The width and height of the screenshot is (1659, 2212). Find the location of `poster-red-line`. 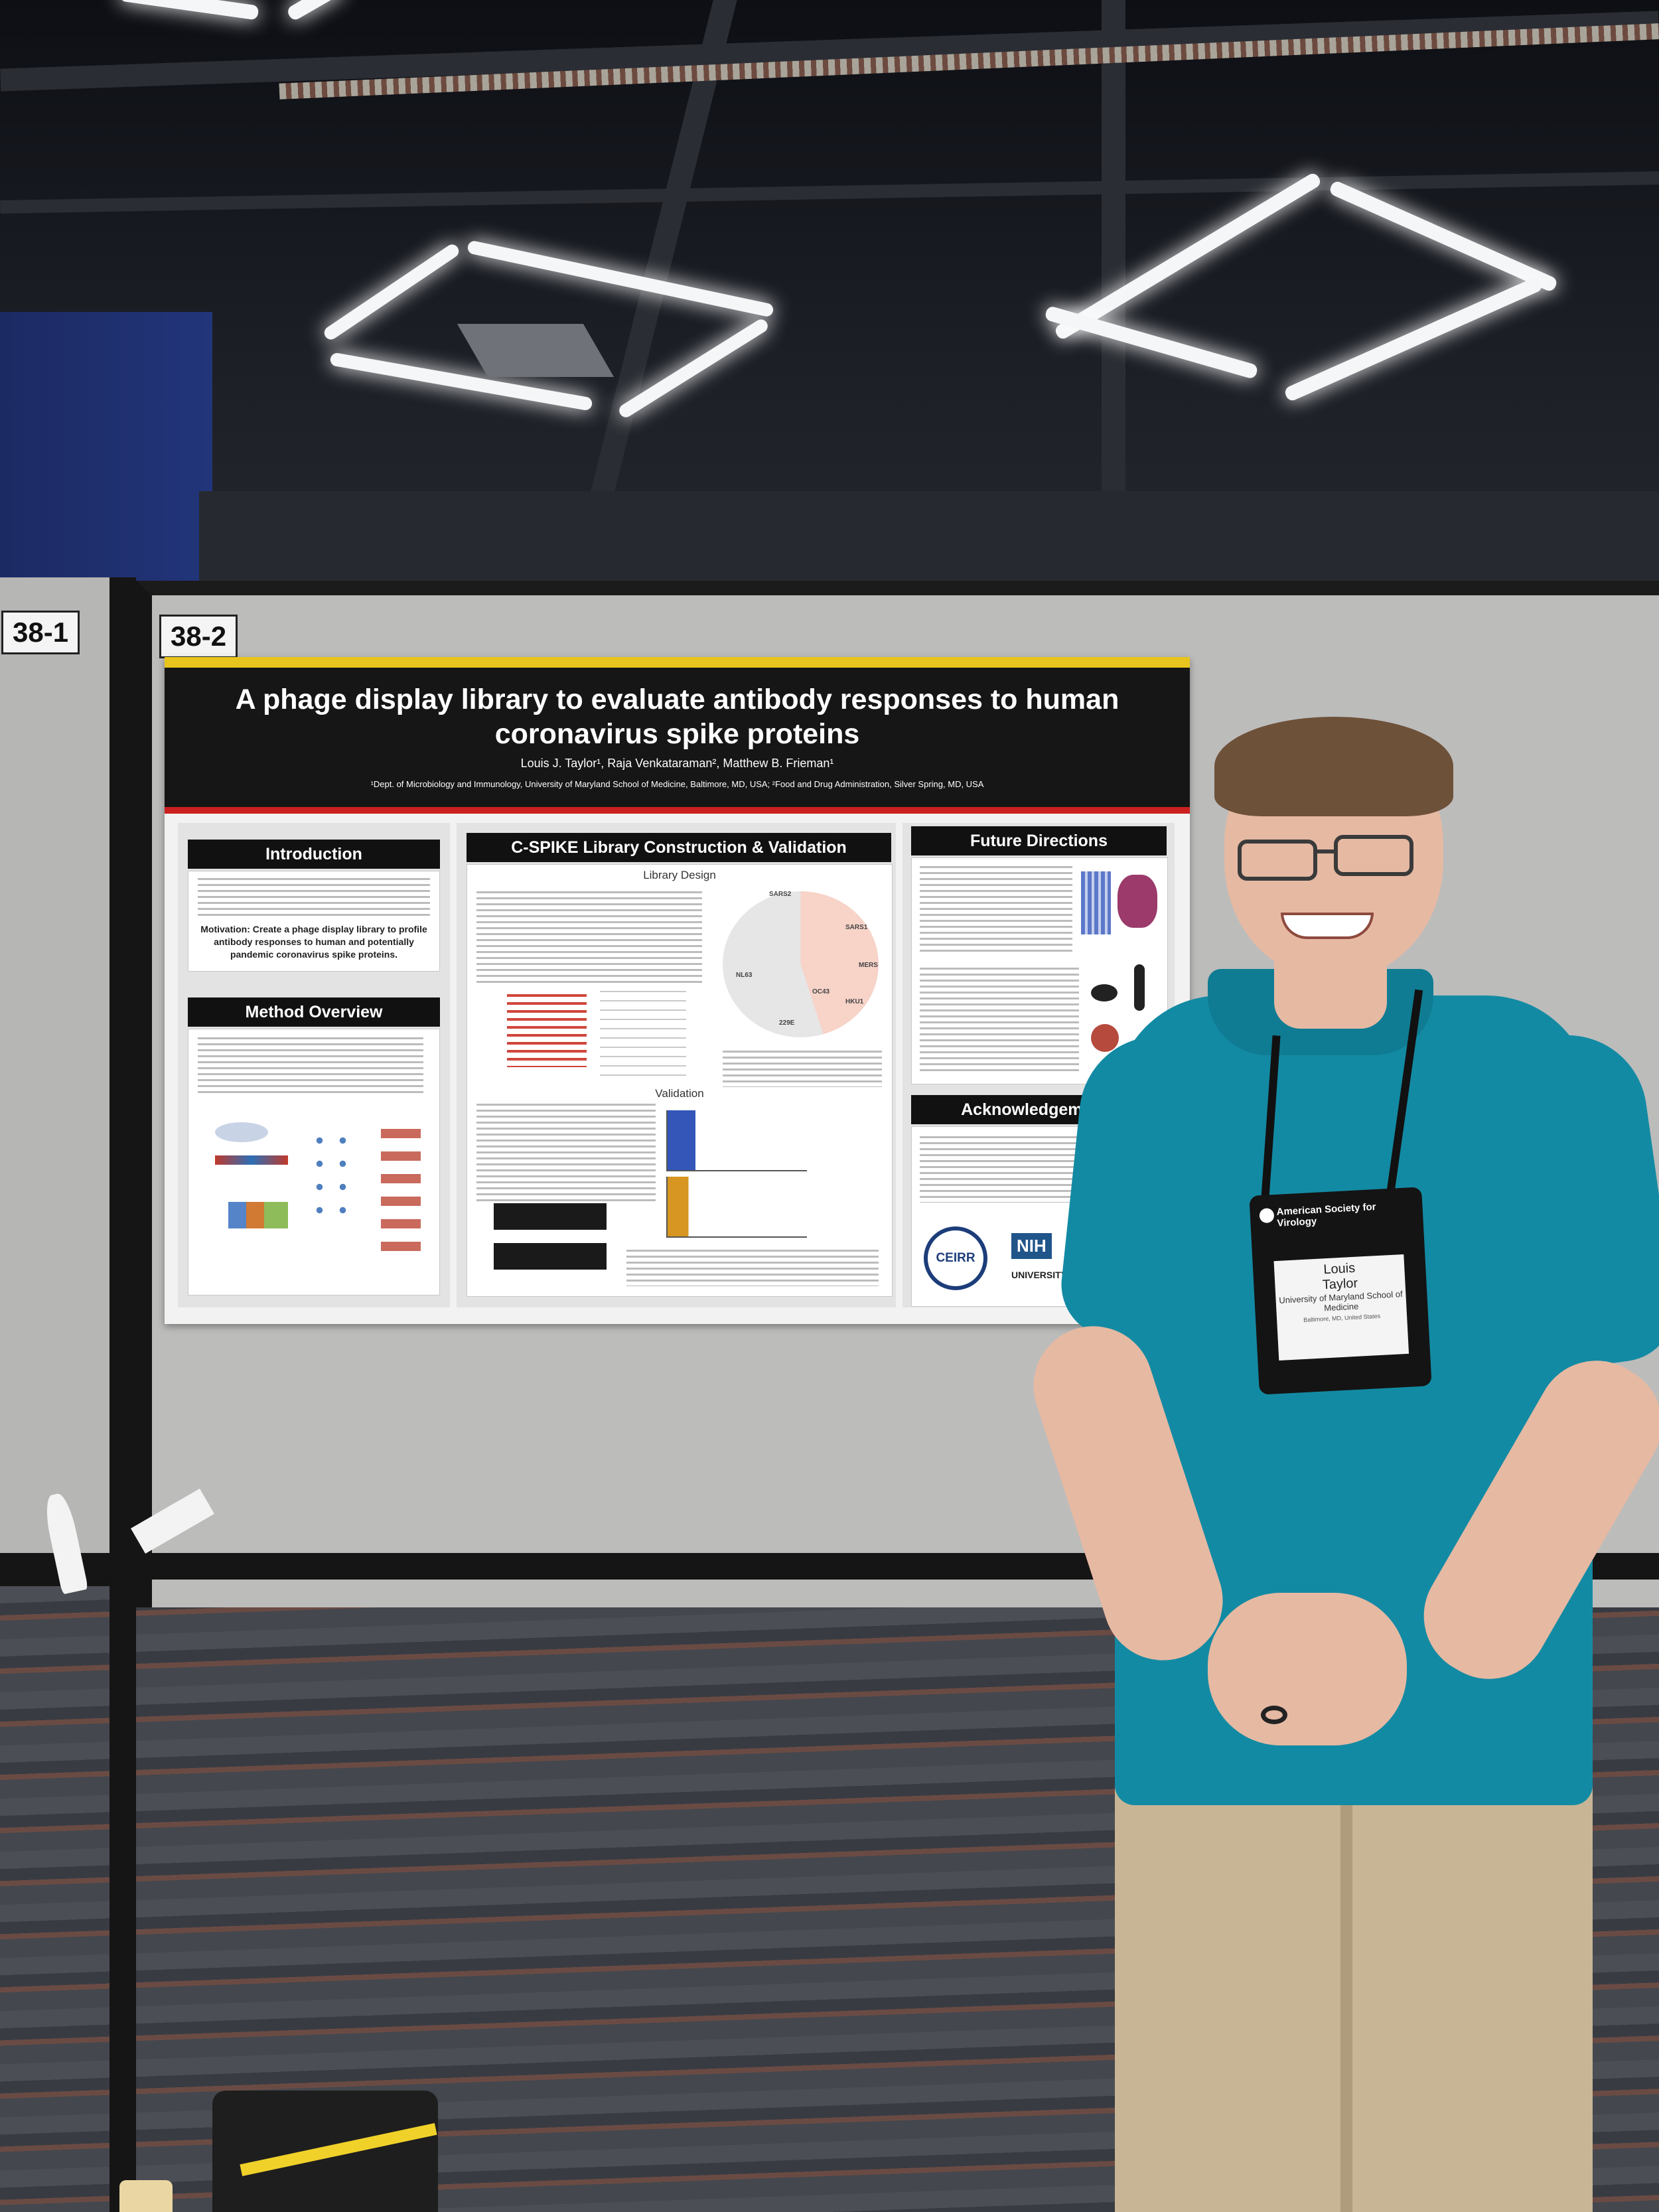

poster-red-line is located at coordinates (677, 810).